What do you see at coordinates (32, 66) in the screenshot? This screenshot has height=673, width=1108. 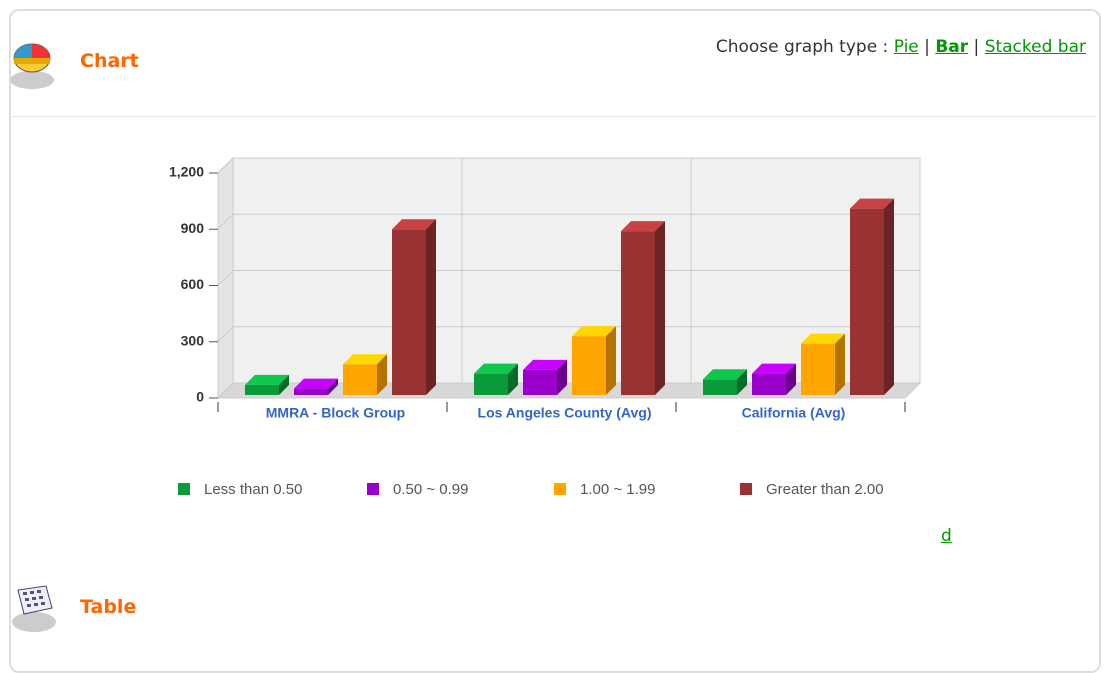 I see `chart-icon` at bounding box center [32, 66].